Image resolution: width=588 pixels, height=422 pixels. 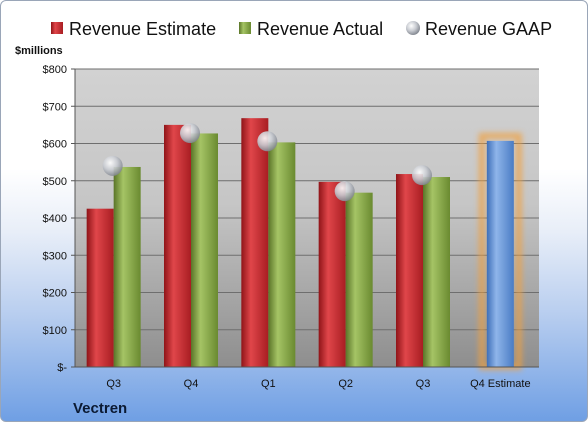 I want to click on y-tick-label: $600, so click(x=55, y=145).